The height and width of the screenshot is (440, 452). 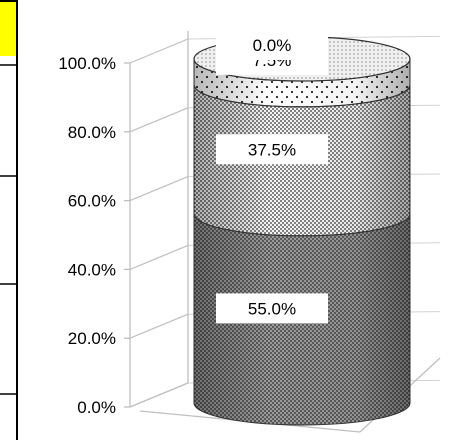 What do you see at coordinates (302, 83) in the screenshot?
I see `cylinder-segment-shading` at bounding box center [302, 83].